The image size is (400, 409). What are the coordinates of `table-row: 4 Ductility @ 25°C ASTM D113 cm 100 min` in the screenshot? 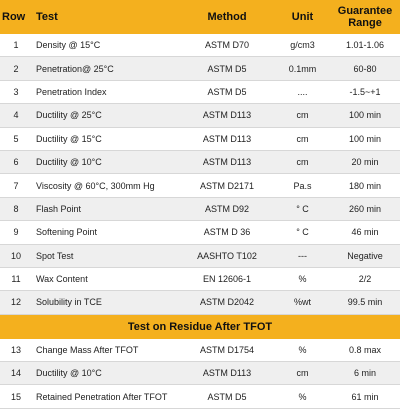 It's located at (200, 115).